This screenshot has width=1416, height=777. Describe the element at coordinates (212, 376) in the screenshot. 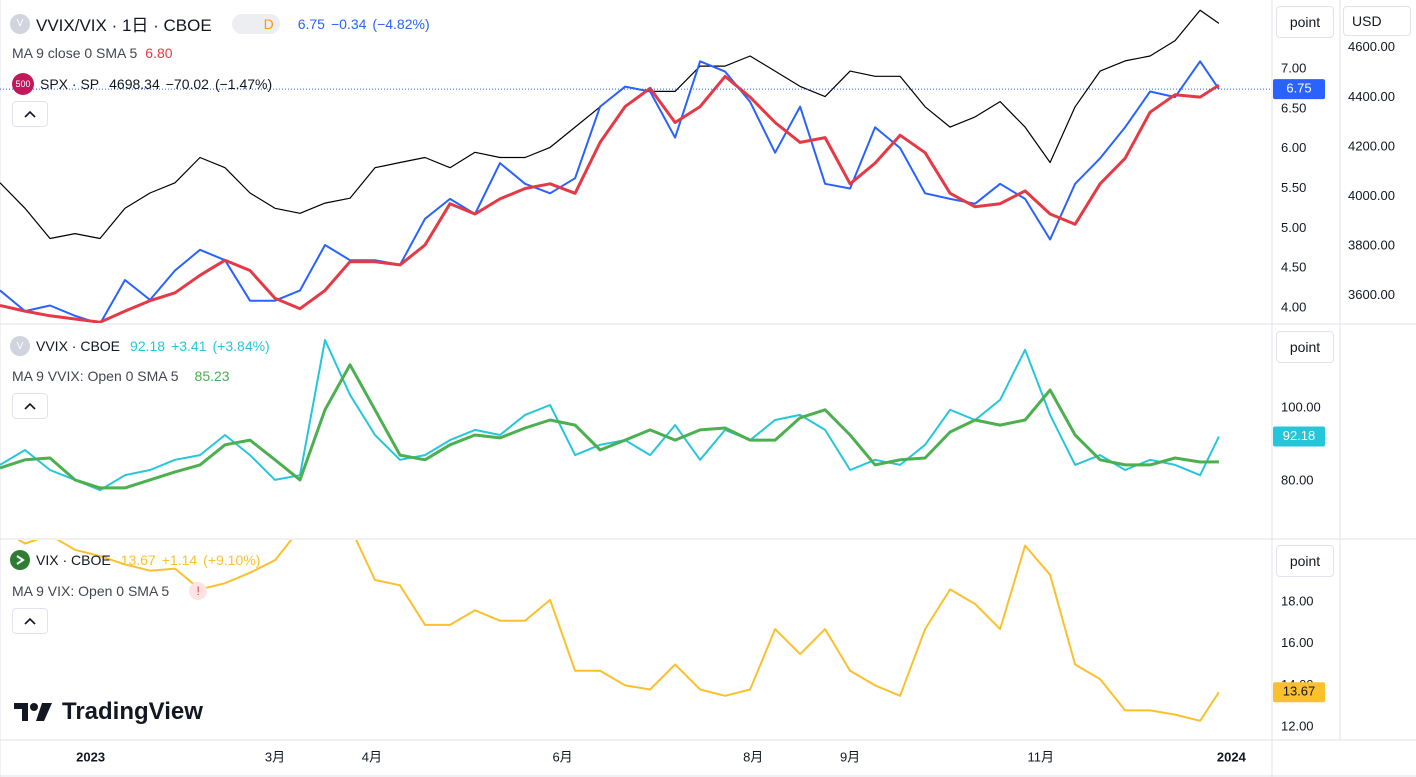

I see `legend-value: 85.23` at that location.